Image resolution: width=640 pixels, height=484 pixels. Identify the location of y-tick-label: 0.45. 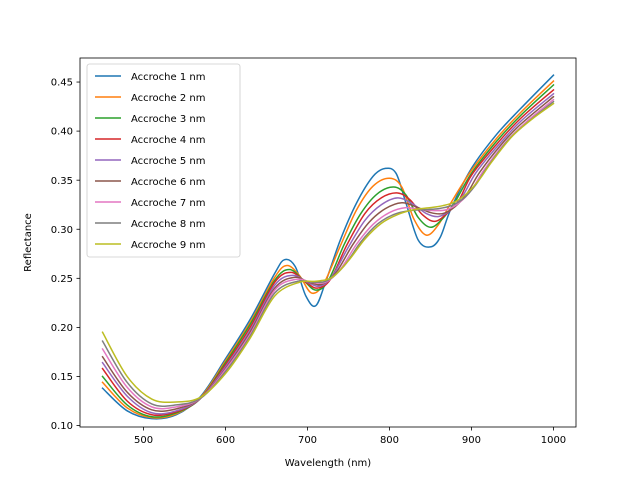
(62, 83).